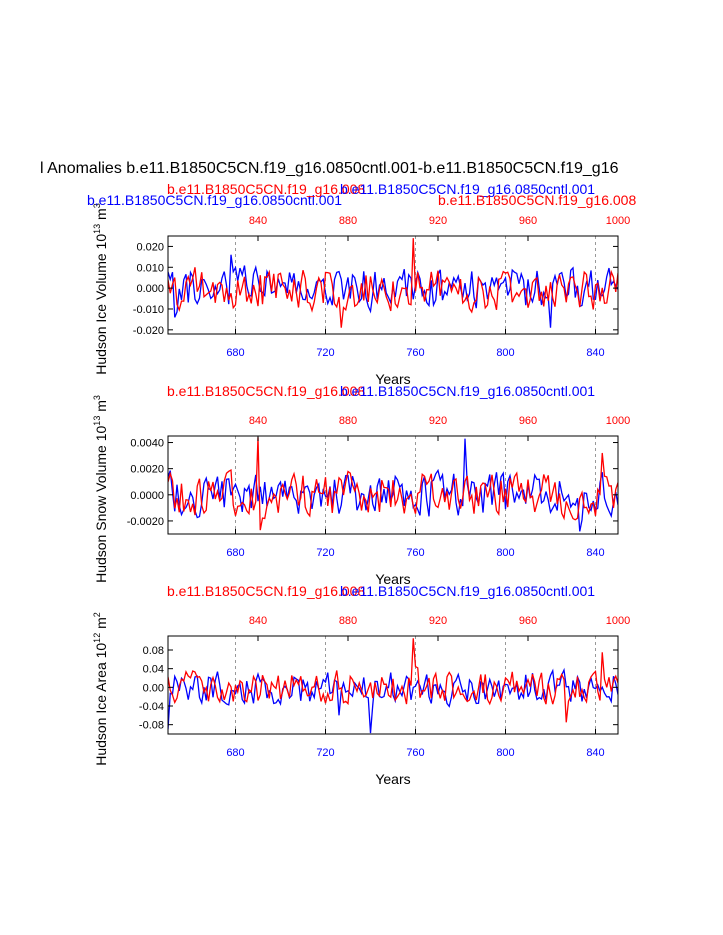 Image resolution: width=723 pixels, height=935 pixels. I want to click on series-label-right: b.e11.B1850C5CN.f19_g16.008, so click(537, 200).